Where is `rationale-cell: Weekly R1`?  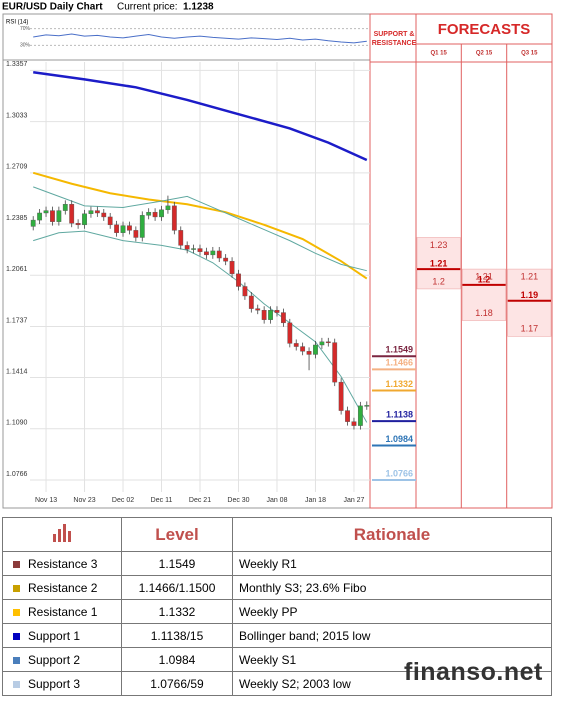 rationale-cell: Weekly R1 is located at coordinates (392, 563).